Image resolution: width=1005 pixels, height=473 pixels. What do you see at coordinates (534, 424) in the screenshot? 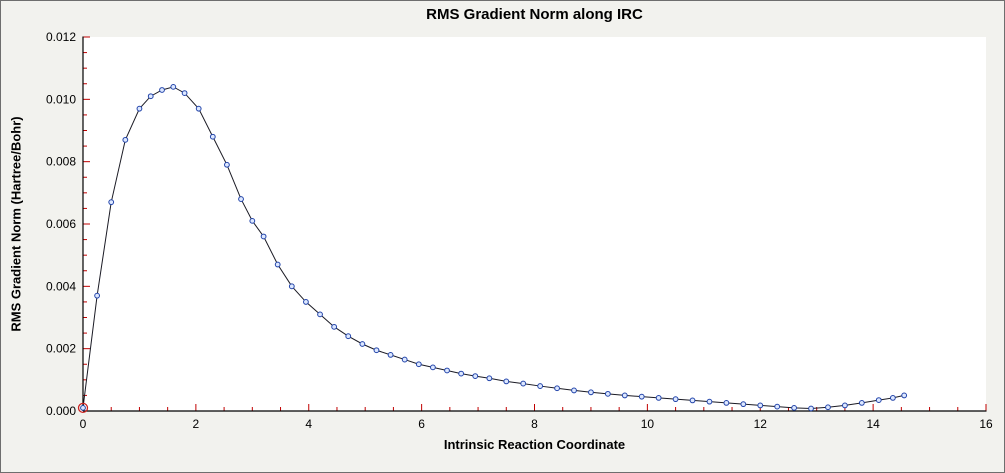
I see `x-tick-label: 8` at bounding box center [534, 424].